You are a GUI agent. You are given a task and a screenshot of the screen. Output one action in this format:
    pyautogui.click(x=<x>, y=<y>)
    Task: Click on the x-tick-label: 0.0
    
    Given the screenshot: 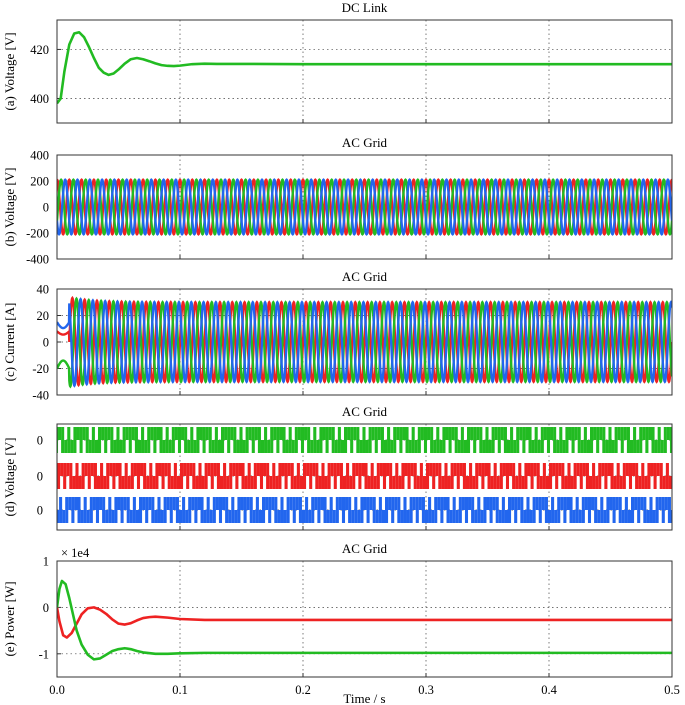 What is the action you would take?
    pyautogui.click(x=57, y=690)
    